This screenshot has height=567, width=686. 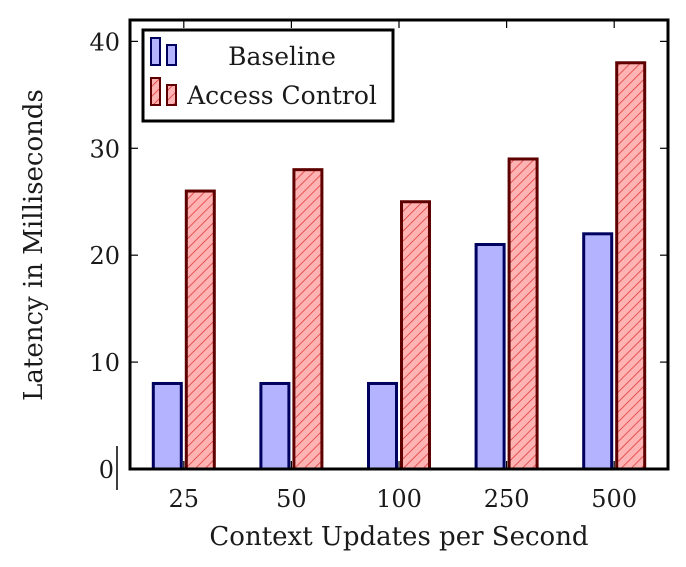 What do you see at coordinates (104, 42) in the screenshot?
I see `y-tick-label: 40` at bounding box center [104, 42].